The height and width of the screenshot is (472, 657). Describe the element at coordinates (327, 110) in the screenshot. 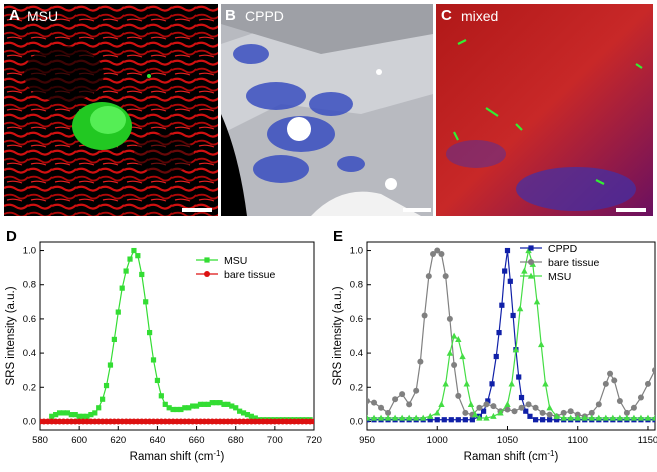

I see `cppd-micrograph` at that location.